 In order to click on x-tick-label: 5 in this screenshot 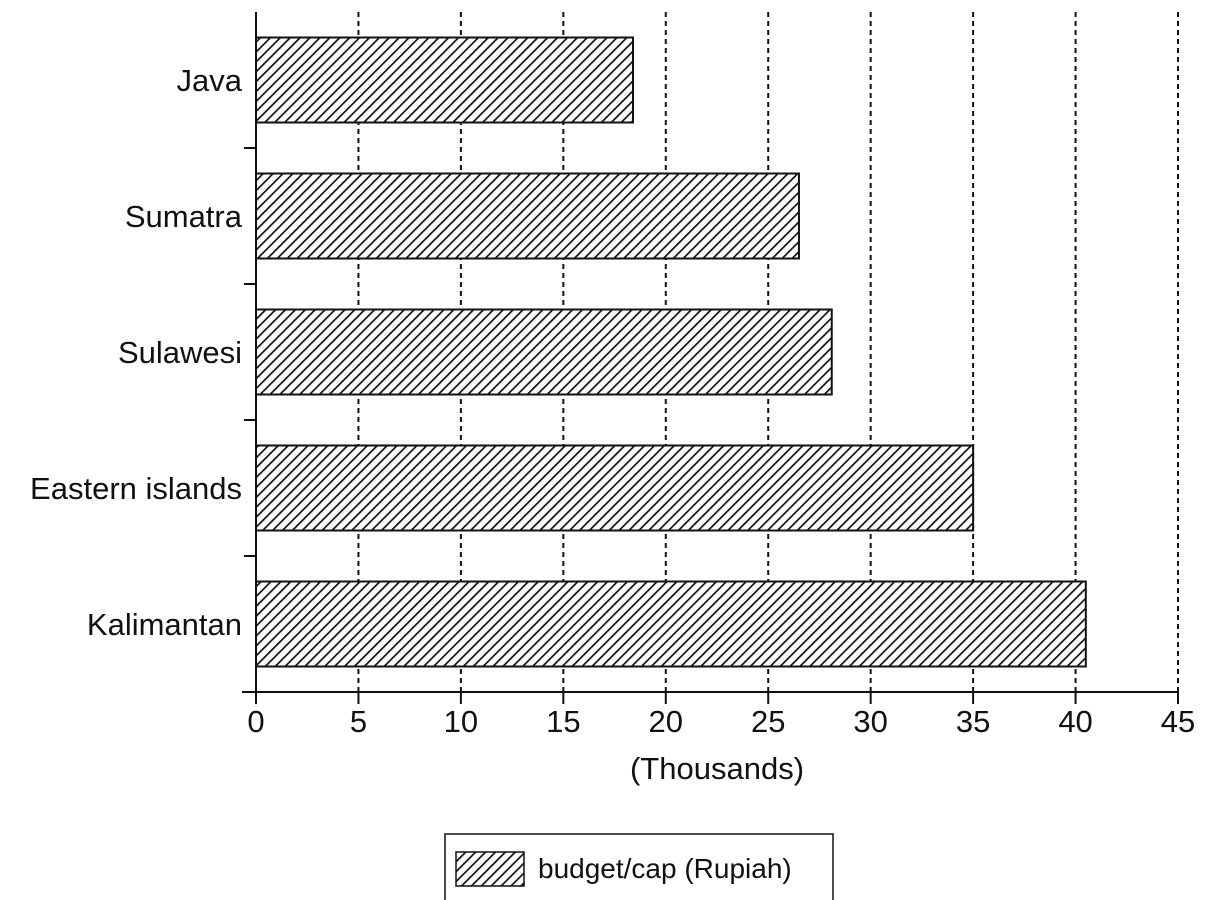, I will do `click(358, 721)`.